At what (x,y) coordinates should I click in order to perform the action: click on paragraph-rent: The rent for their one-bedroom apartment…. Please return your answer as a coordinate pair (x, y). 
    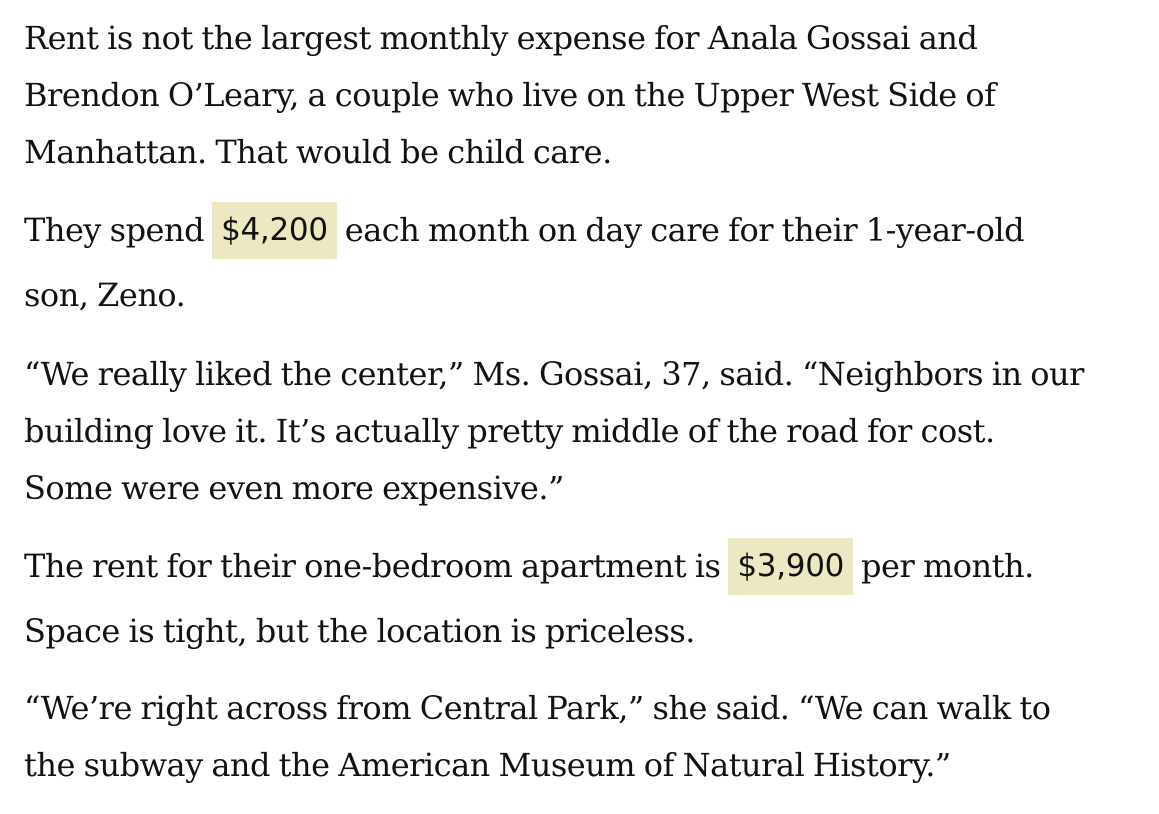
    Looking at the image, I should click on (529, 599).